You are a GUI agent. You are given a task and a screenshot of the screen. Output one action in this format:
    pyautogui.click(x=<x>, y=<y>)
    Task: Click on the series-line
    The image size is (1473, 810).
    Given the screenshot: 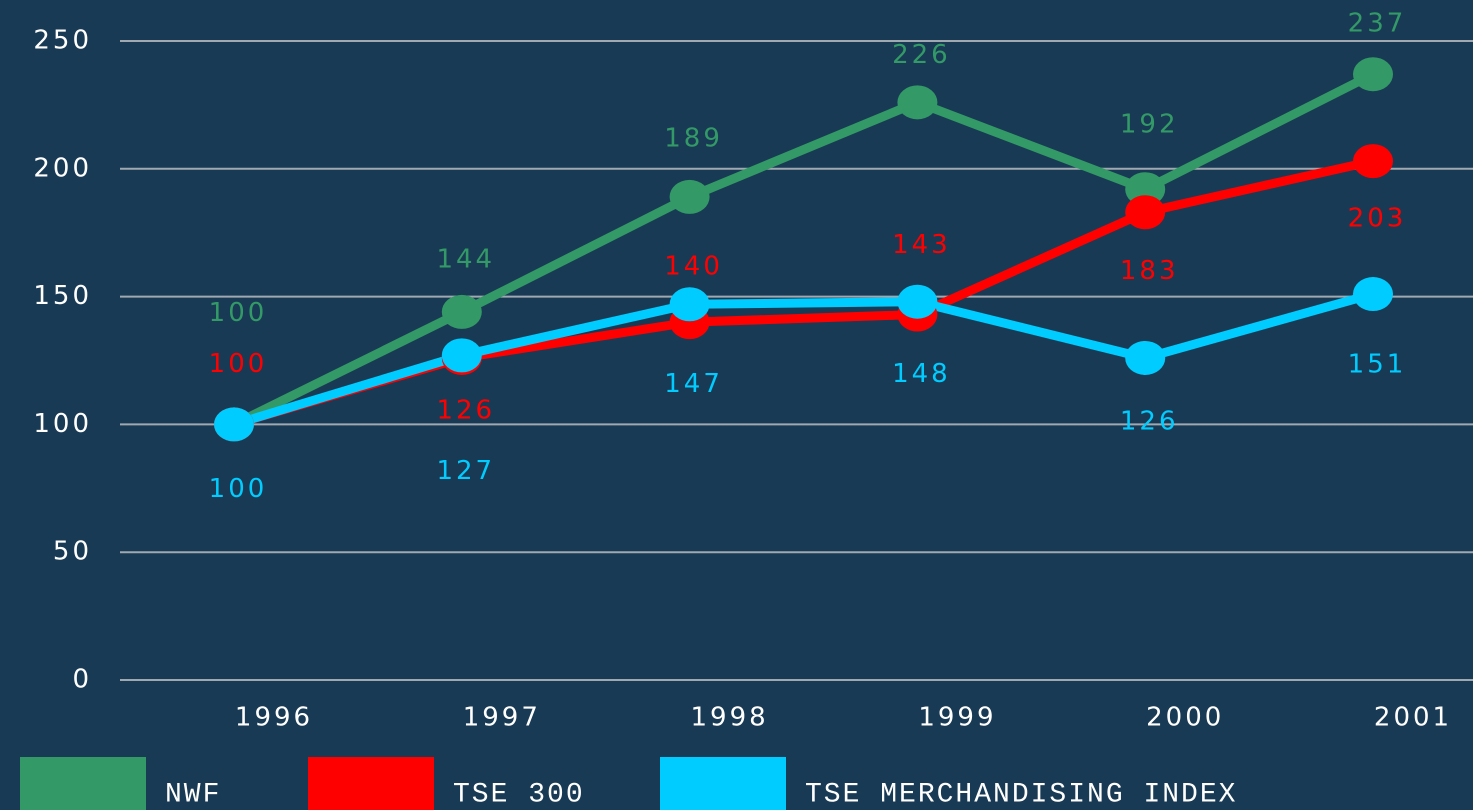 What is the action you would take?
    pyautogui.click(x=803, y=359)
    